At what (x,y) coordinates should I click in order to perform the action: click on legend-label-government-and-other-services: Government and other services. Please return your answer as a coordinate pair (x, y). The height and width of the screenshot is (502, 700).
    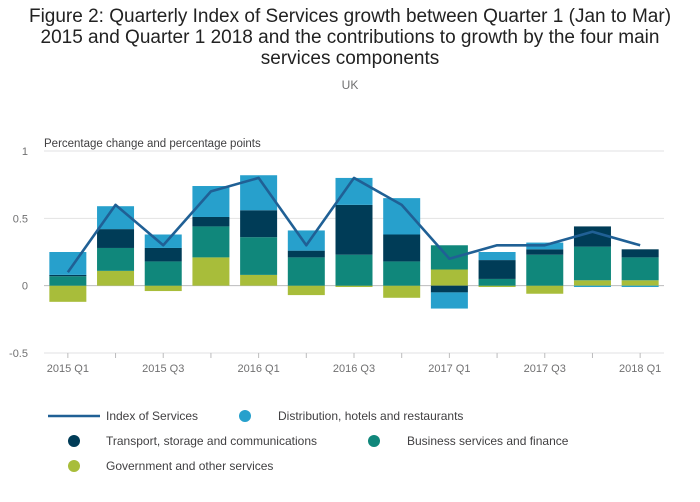
    Looking at the image, I should click on (189, 466).